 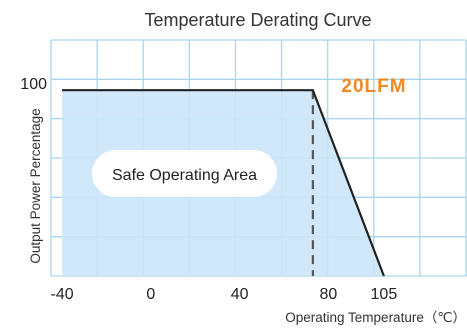 What do you see at coordinates (375, 317) in the screenshot?
I see `x-axis-label: Operating Temperature（℃）` at bounding box center [375, 317].